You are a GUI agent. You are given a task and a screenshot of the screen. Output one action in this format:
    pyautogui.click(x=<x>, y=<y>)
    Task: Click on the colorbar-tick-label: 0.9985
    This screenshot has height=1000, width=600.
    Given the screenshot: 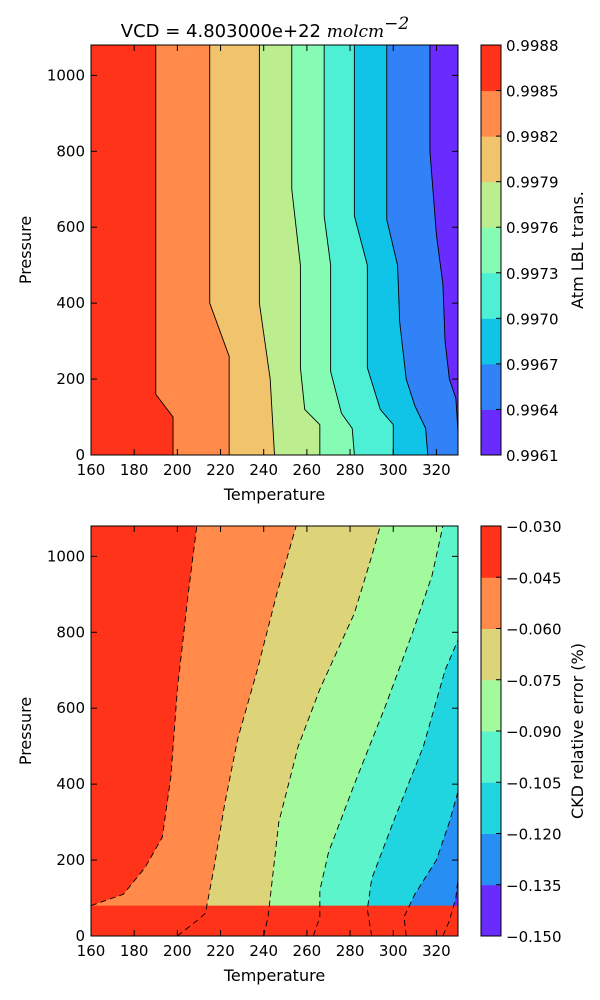 What is the action you would take?
    pyautogui.click(x=532, y=92)
    